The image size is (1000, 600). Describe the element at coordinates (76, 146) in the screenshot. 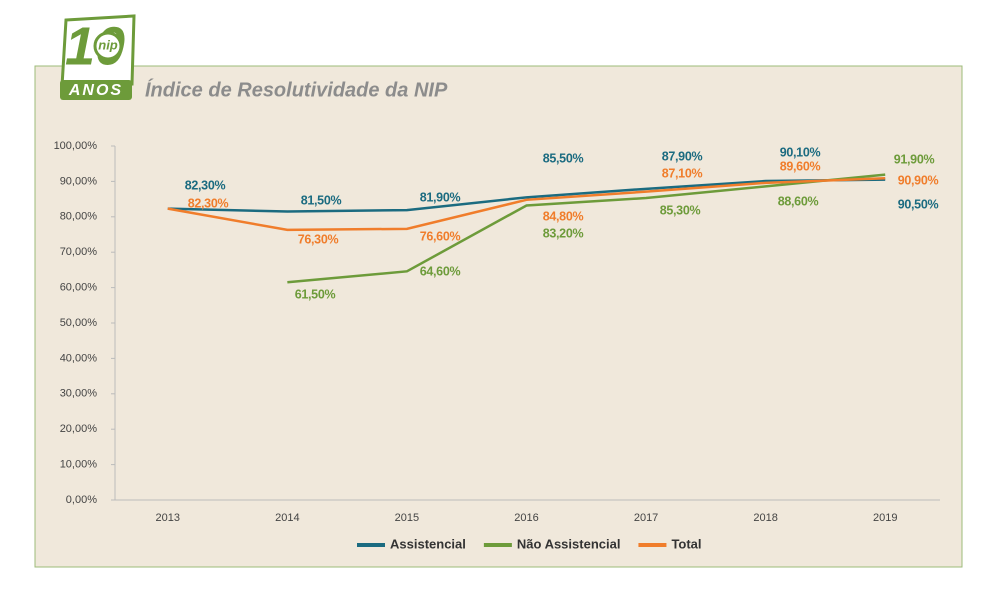

I see `y-tick-label: 100,00%` at that location.